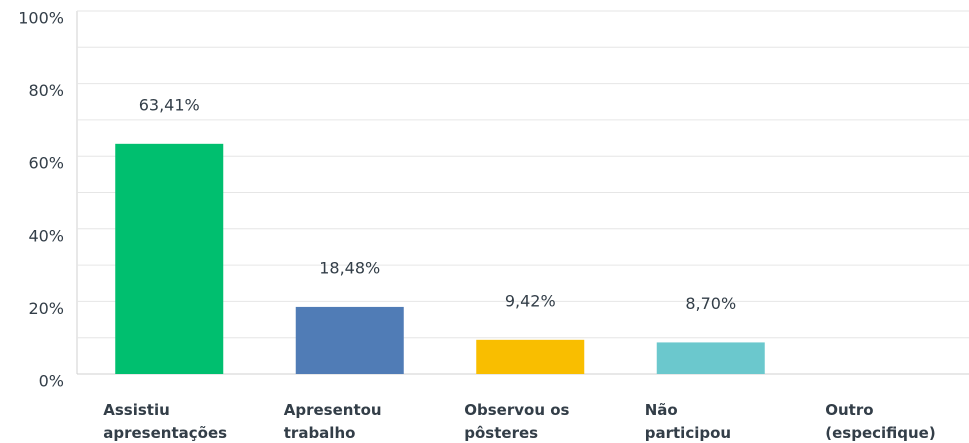 This screenshot has width=969, height=443. Describe the element at coordinates (530, 300) in the screenshot. I see `value-label: 9,42%` at that location.